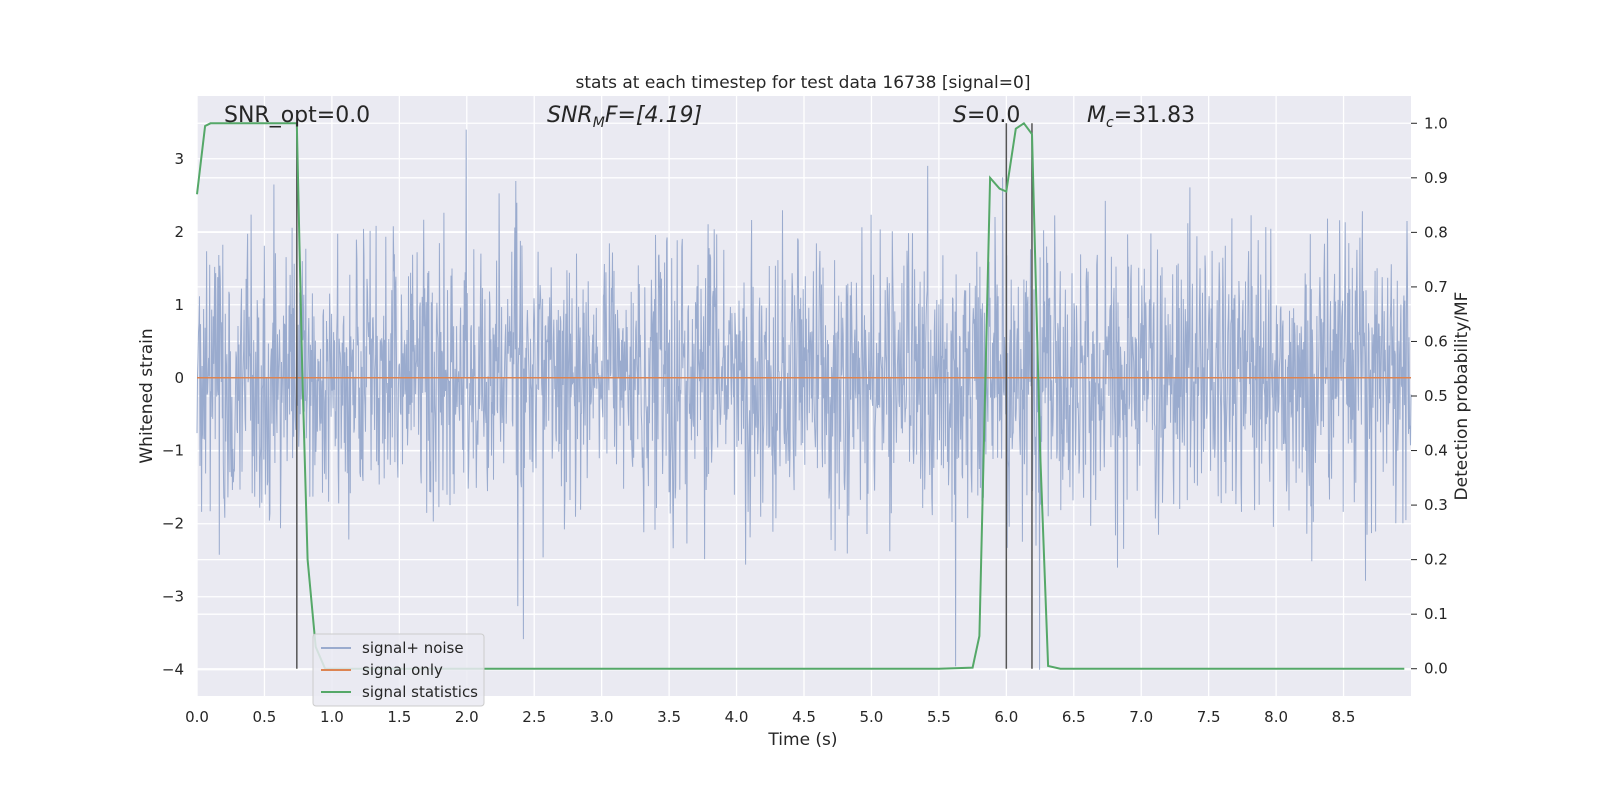 This screenshot has height=800, width=1600. I want to click on y-tick-label: −3, so click(173, 597).